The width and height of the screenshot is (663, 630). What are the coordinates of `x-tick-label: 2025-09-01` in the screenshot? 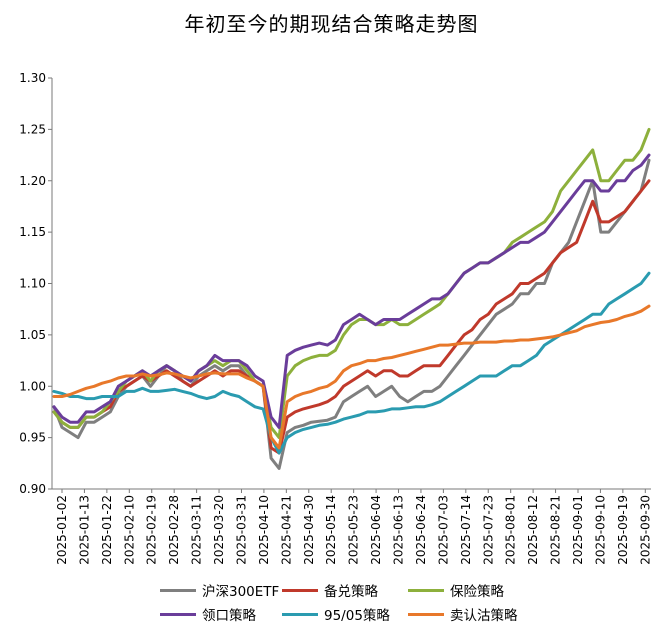 It's located at (578, 530).